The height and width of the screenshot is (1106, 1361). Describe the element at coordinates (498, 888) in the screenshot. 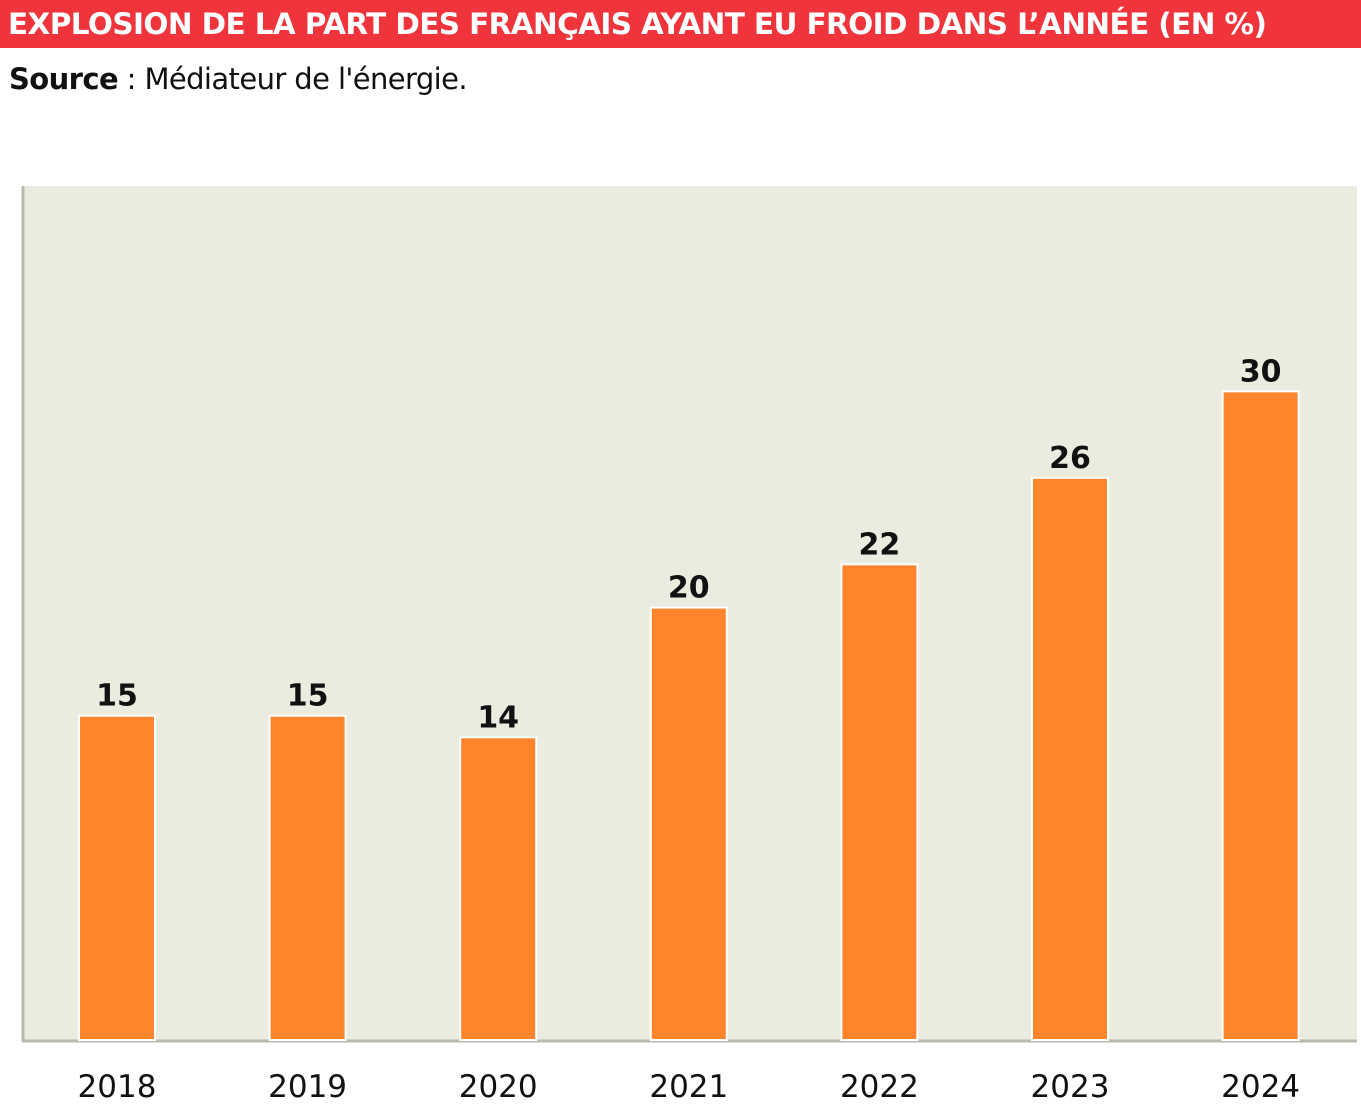

I see `bar-2020` at that location.